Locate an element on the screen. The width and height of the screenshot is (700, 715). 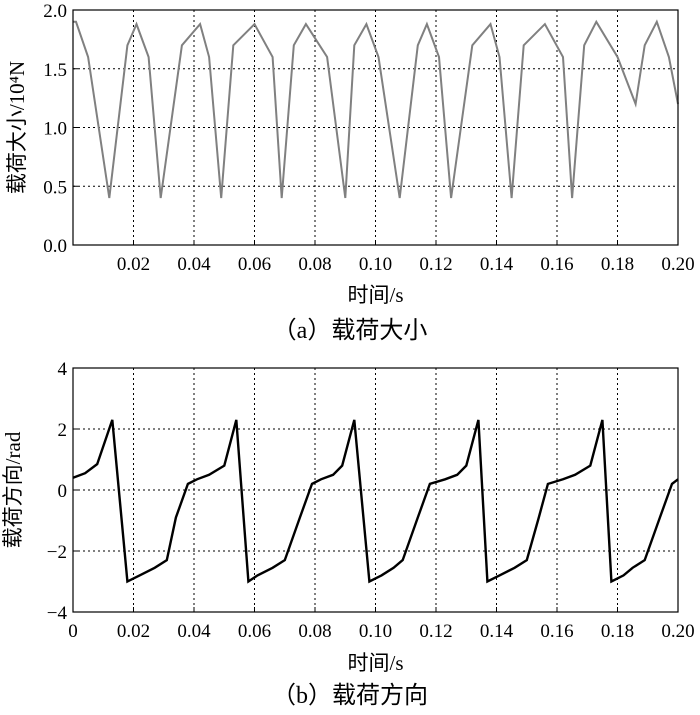
y-tick-label: 1.5 is located at coordinates (55, 70).